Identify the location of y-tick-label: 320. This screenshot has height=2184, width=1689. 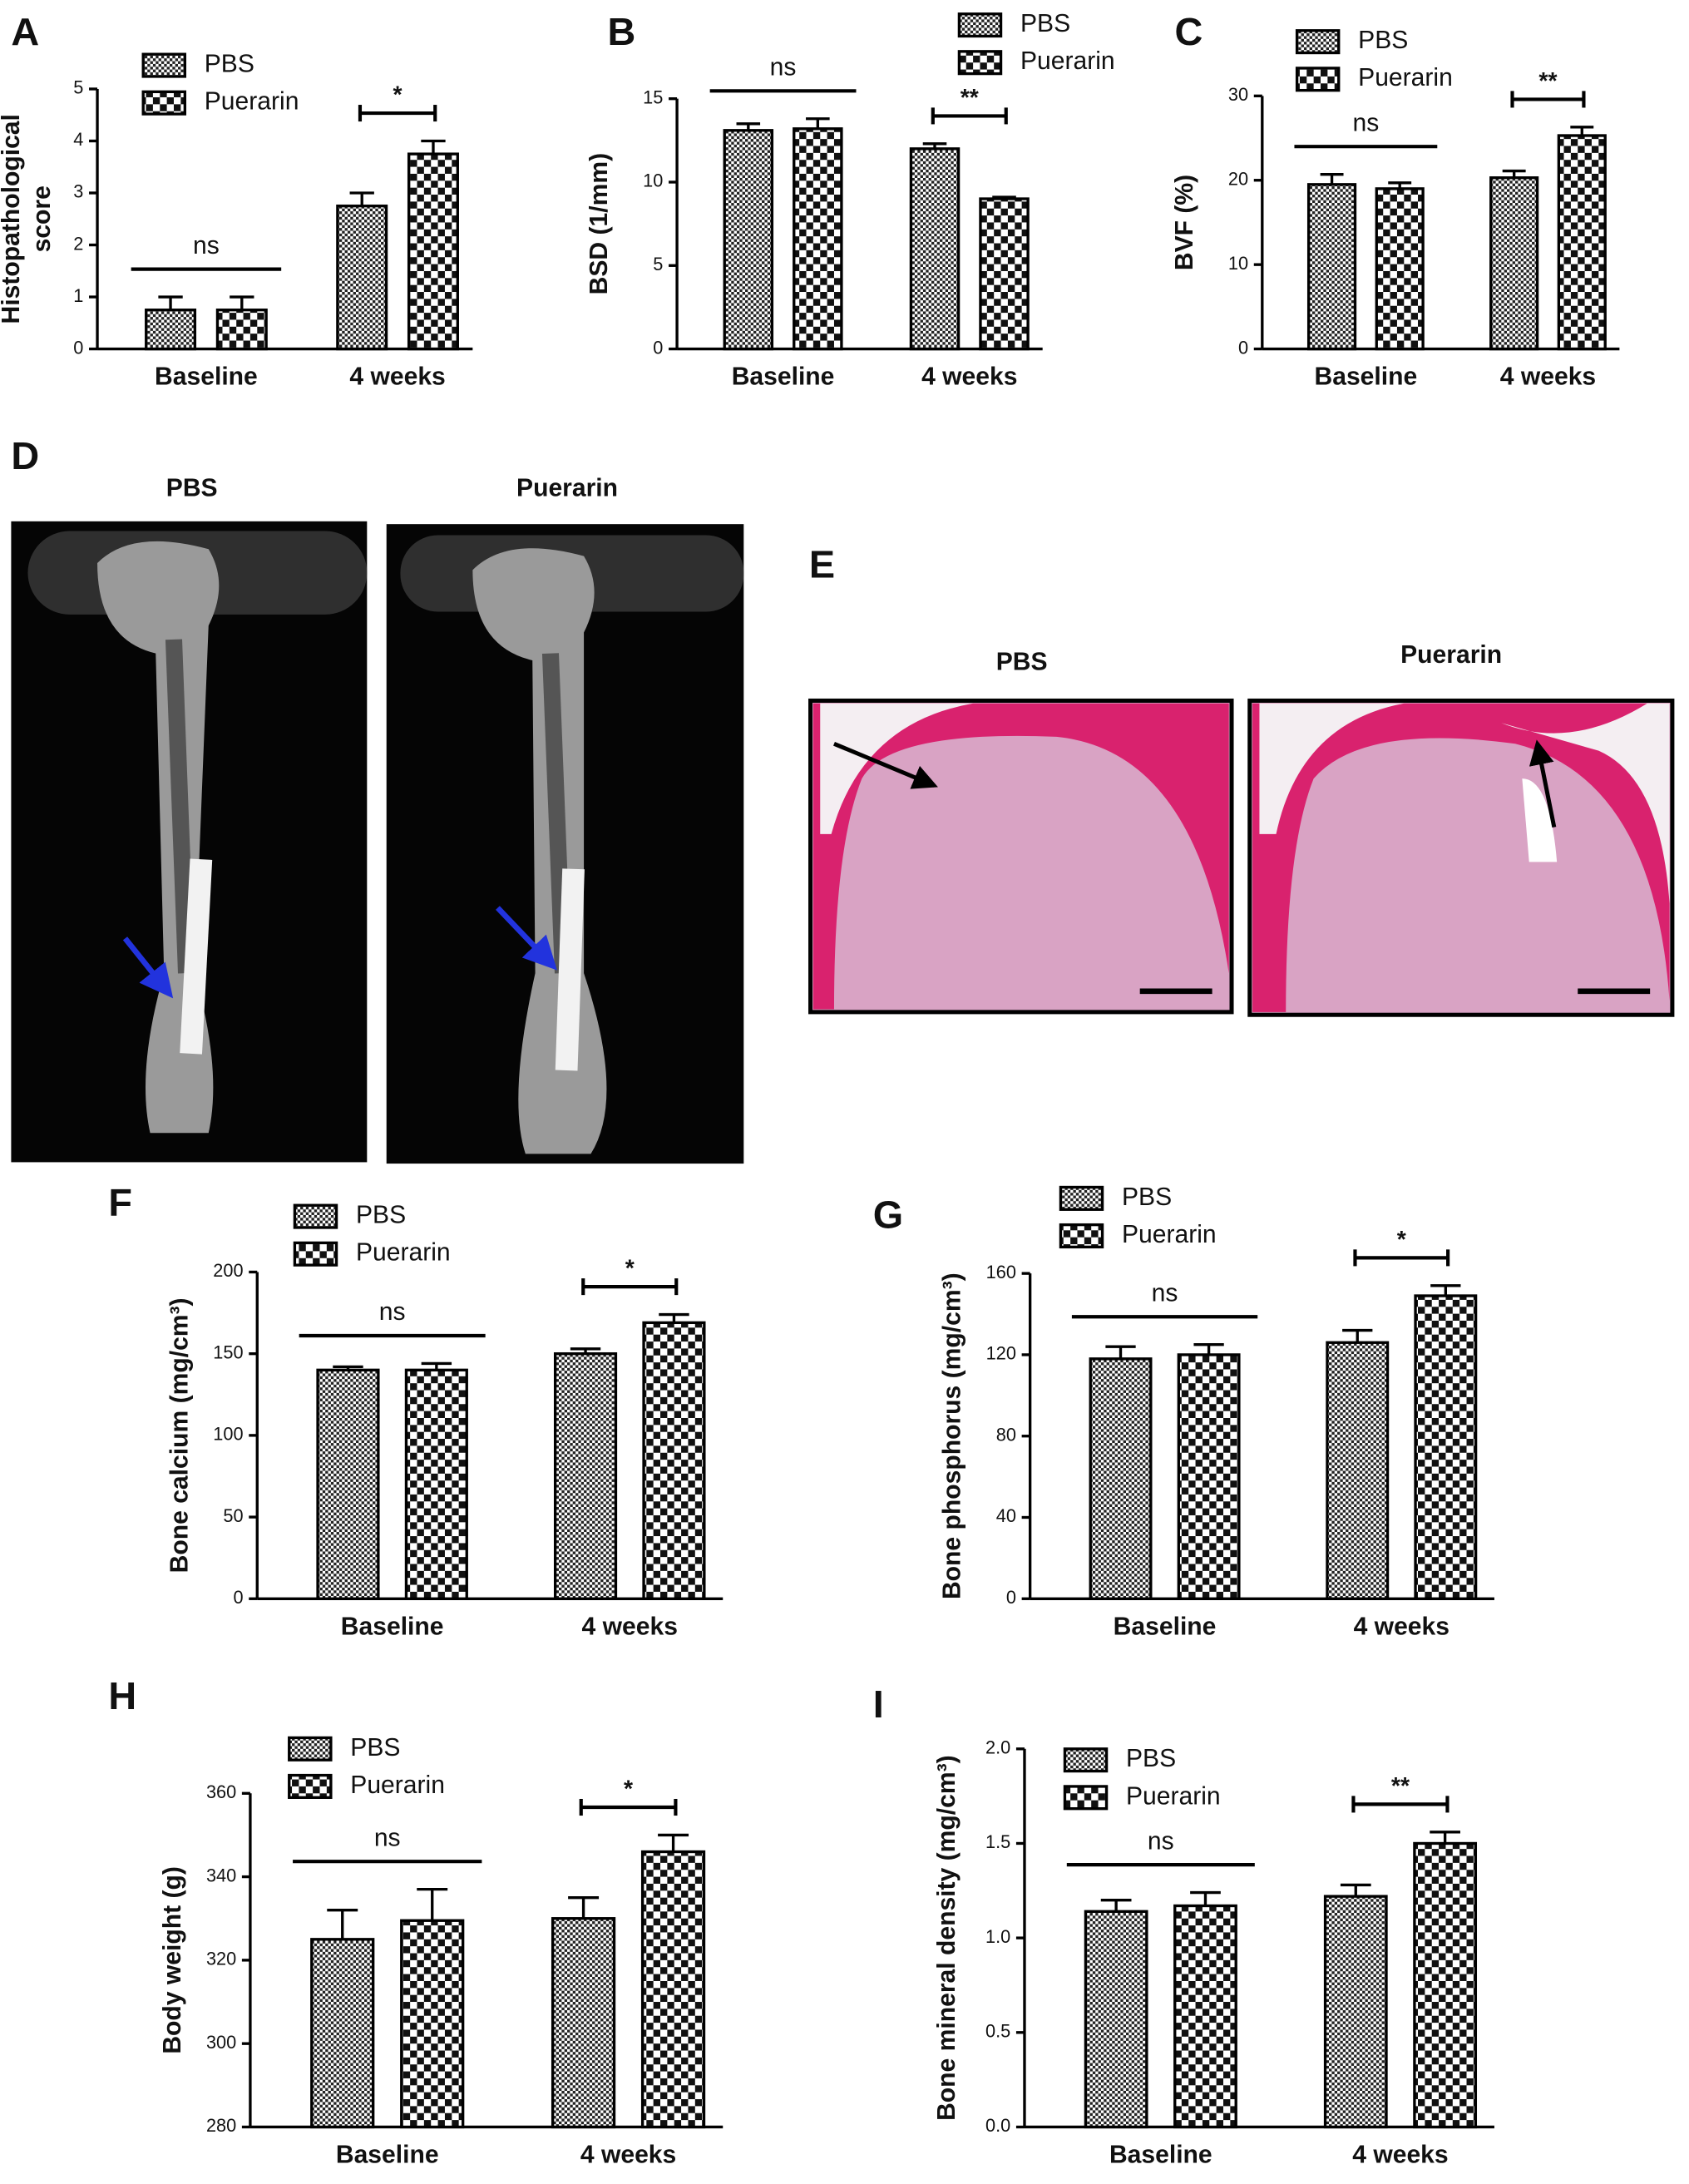
(221, 1959).